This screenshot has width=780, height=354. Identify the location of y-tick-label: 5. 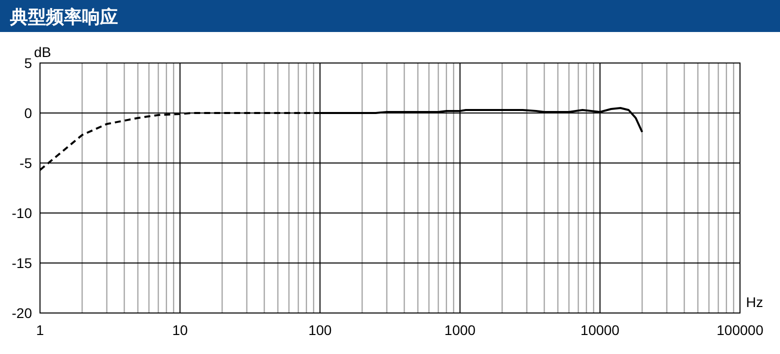
(28, 63).